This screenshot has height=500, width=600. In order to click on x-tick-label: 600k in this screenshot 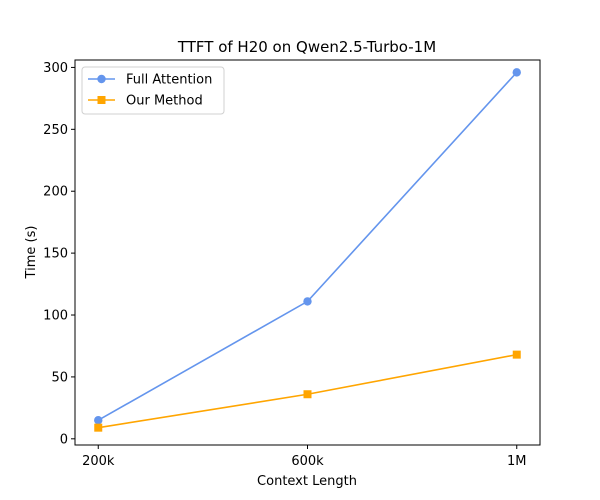, I will do `click(307, 461)`.